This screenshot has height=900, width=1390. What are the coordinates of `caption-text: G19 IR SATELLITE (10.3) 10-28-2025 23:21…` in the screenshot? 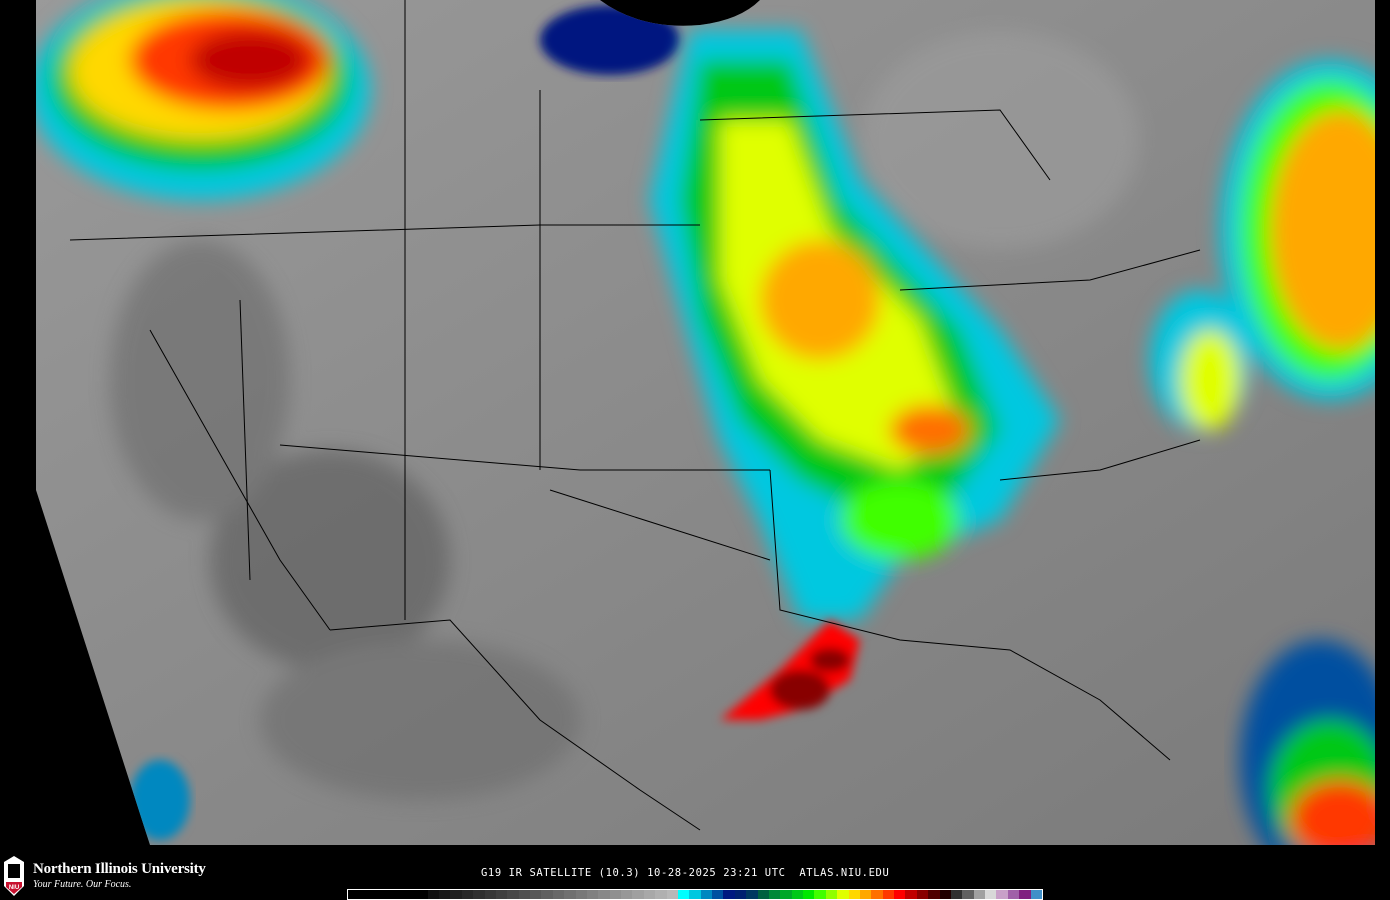 It's located at (685, 873).